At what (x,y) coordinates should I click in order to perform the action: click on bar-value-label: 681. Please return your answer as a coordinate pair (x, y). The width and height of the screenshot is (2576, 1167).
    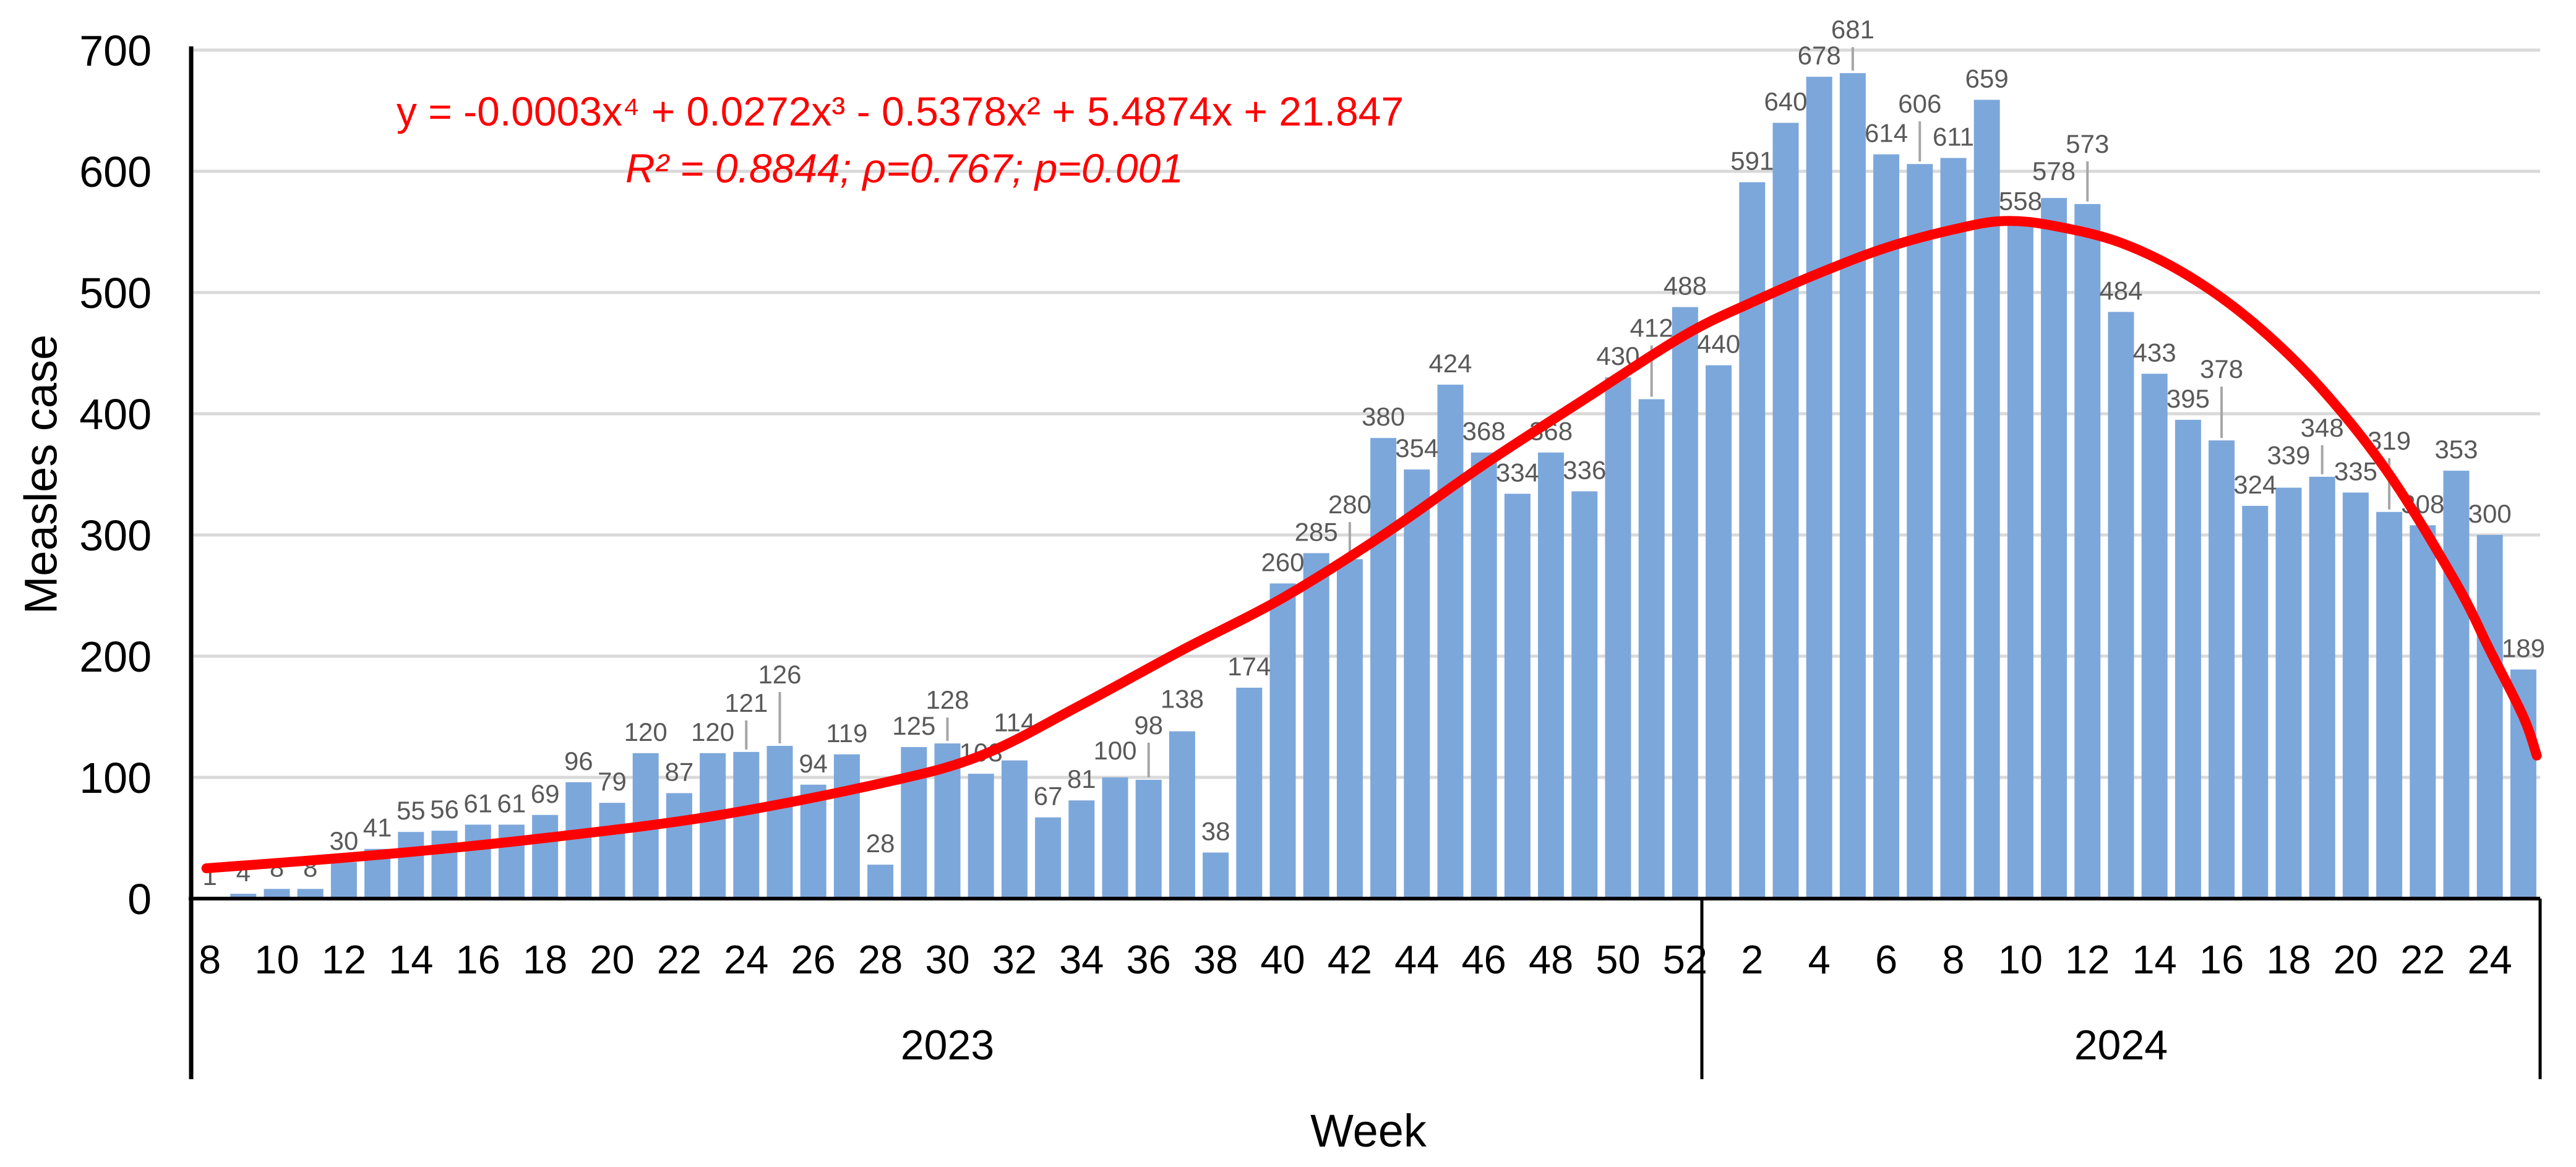
    Looking at the image, I should click on (1852, 29).